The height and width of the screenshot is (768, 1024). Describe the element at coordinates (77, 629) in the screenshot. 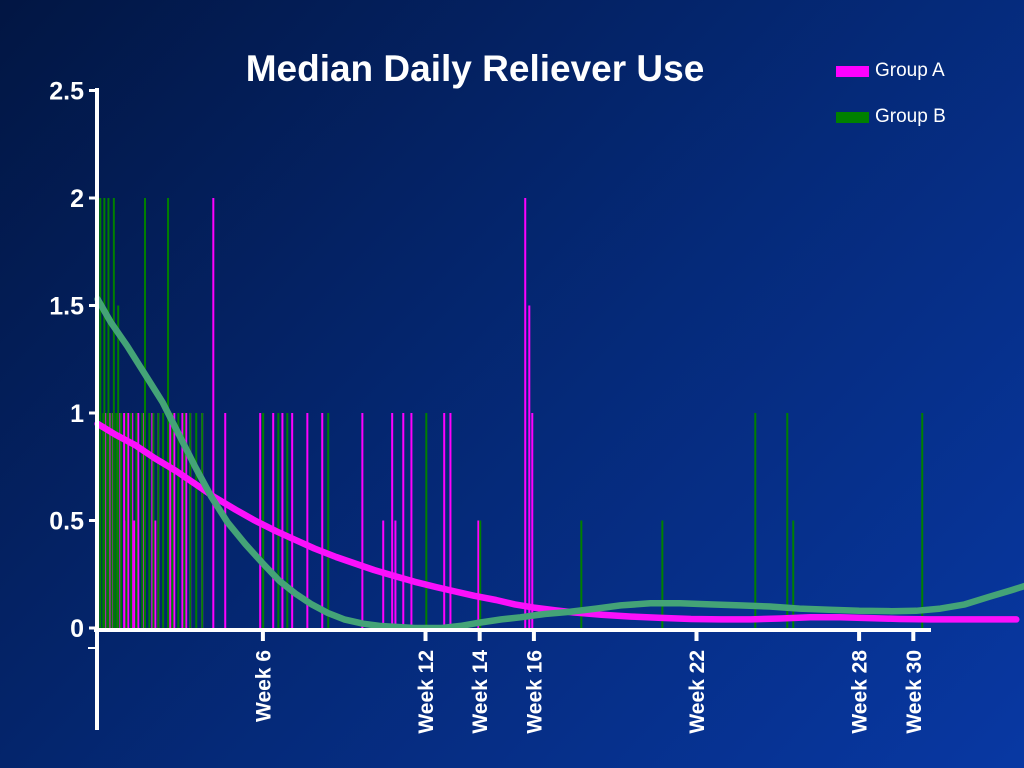

I see `y-tick-label: 0` at that location.